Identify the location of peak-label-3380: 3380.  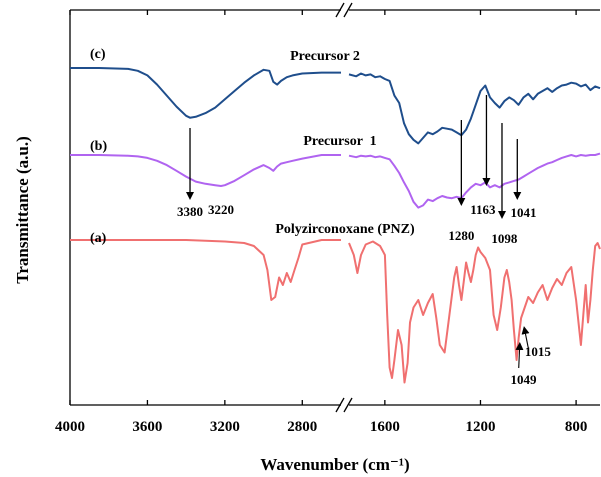
(190, 211).